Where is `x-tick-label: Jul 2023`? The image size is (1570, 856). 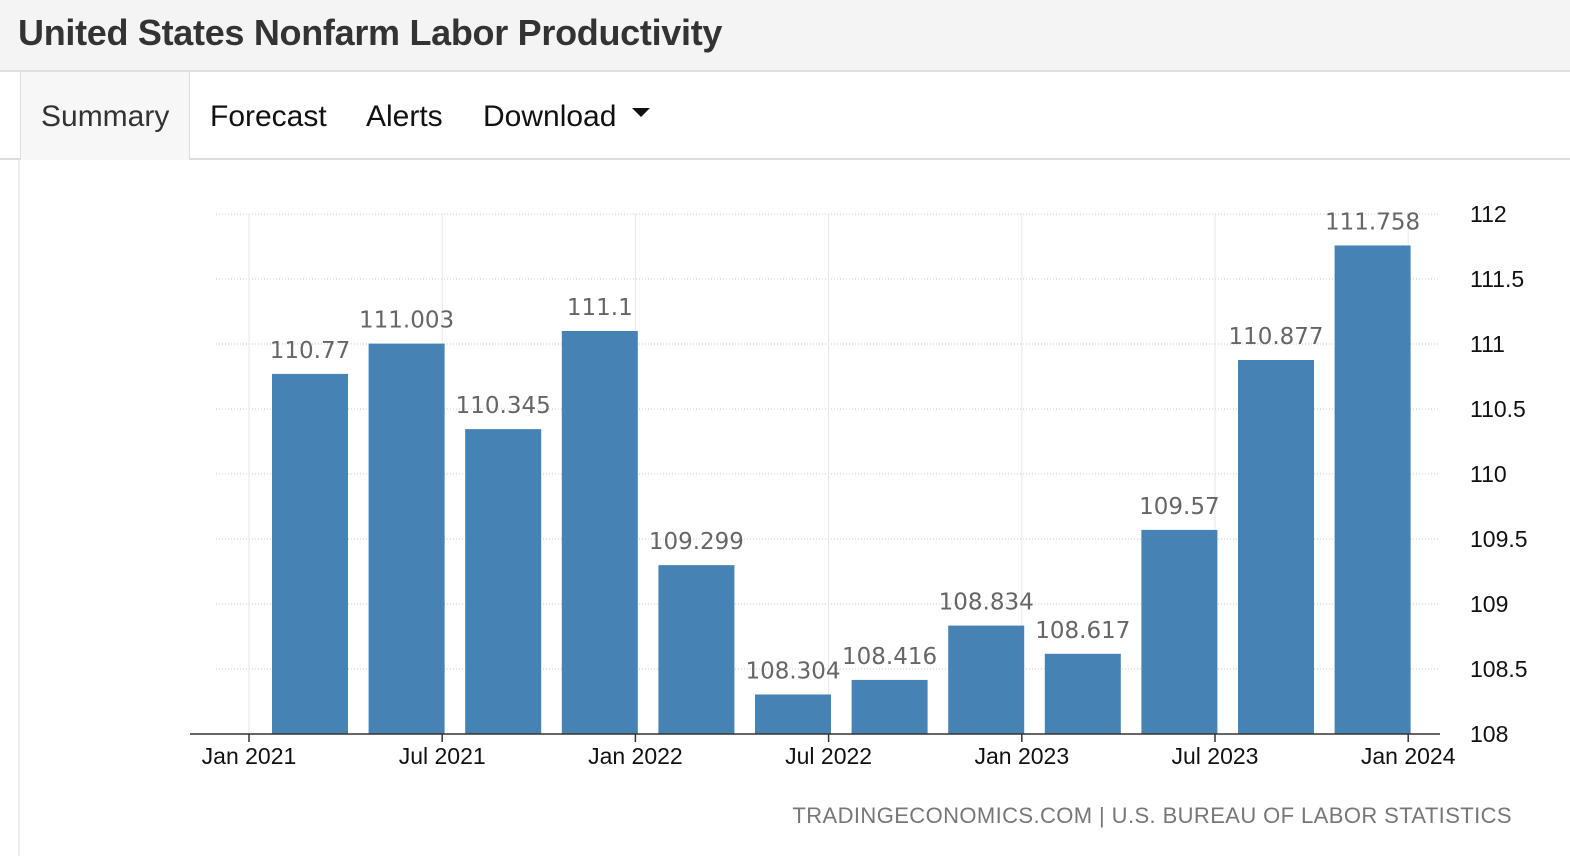 x-tick-label: Jul 2023 is located at coordinates (1215, 756).